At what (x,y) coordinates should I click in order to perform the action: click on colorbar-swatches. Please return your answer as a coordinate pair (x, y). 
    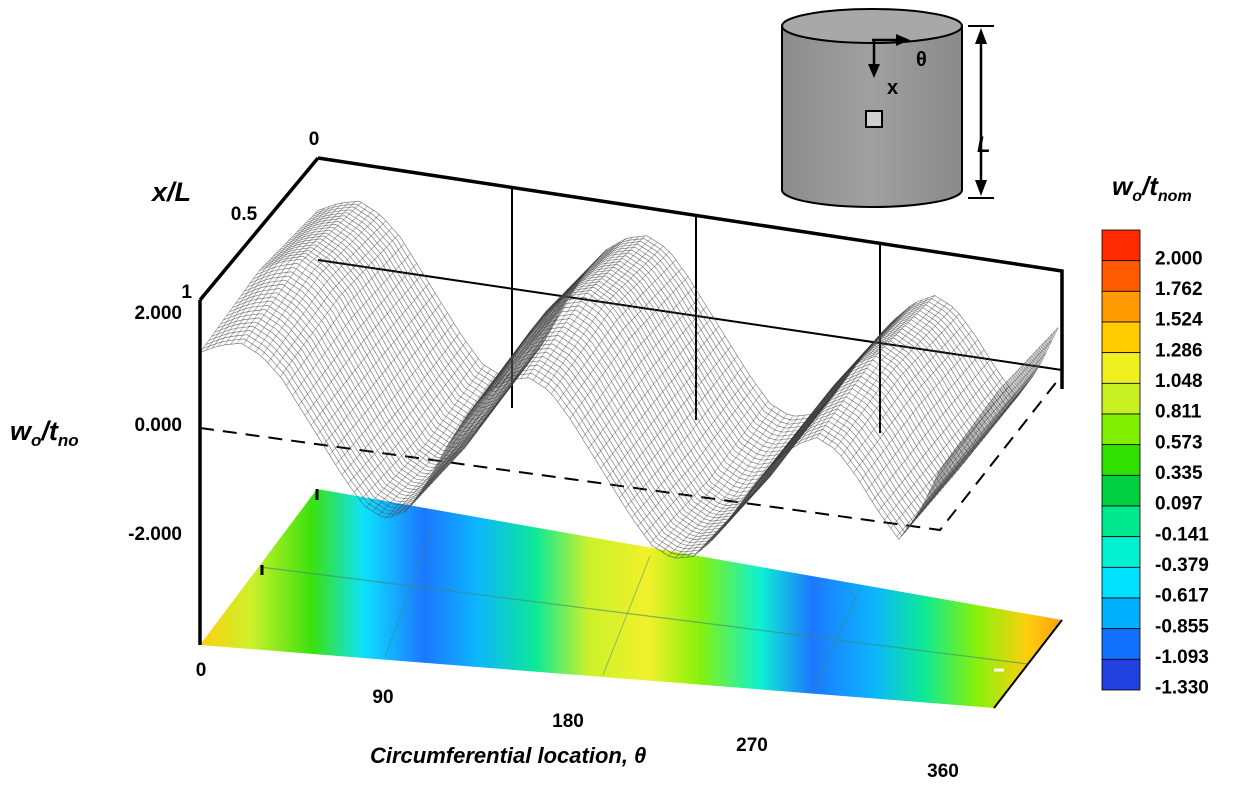
    Looking at the image, I should click on (1121, 460).